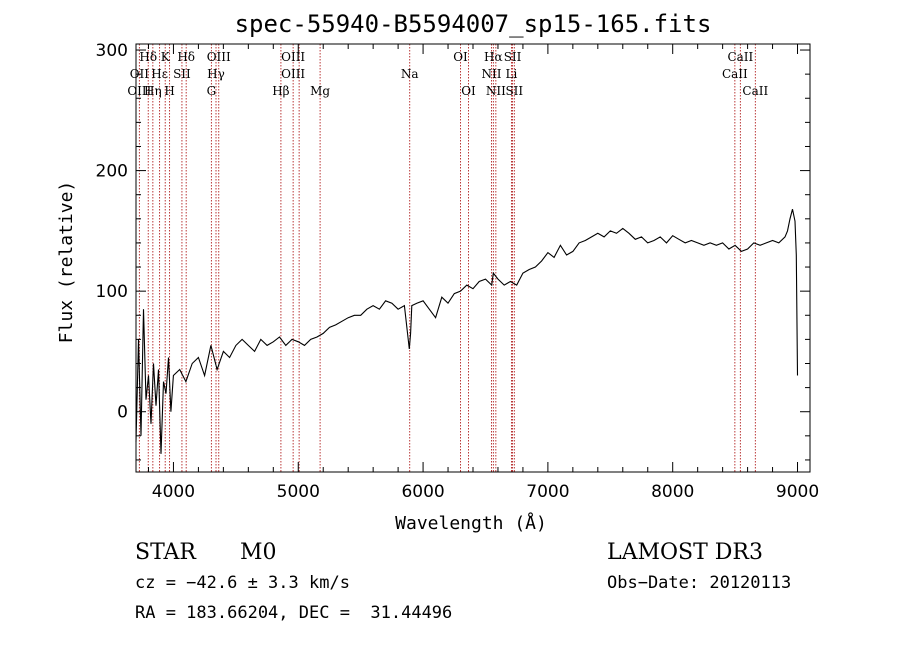  What do you see at coordinates (685, 552) in the screenshot?
I see `survey-name: LAMOST DR3` at bounding box center [685, 552].